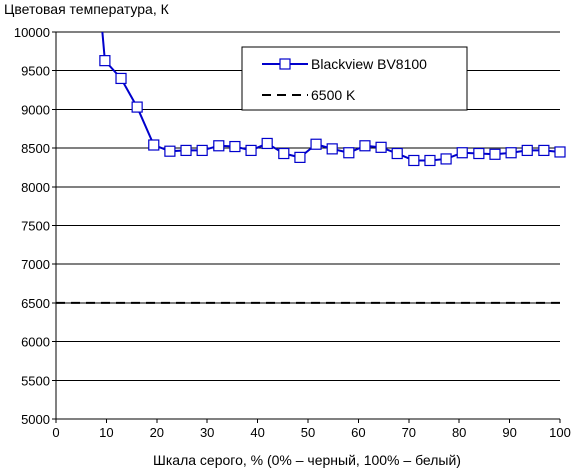 The image size is (573, 469). What do you see at coordinates (459, 432) in the screenshot?
I see `x-tick-label-80: 80` at bounding box center [459, 432].